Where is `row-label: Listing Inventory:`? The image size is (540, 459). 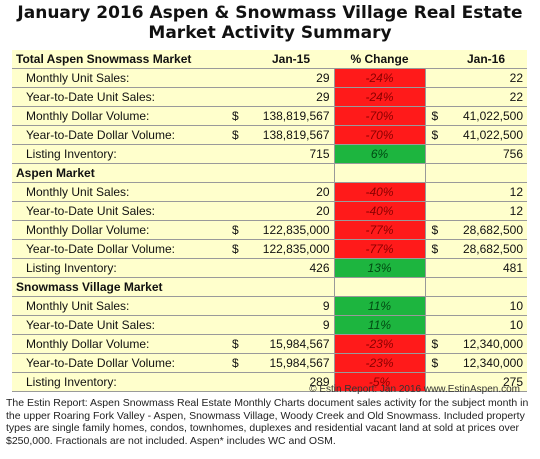 row-label: Listing Inventory: is located at coordinates (119, 154).